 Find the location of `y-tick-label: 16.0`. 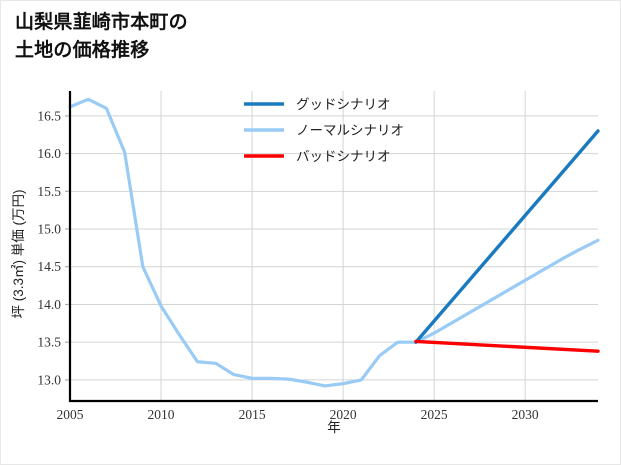

y-tick-label: 16.0 is located at coordinates (49, 153).